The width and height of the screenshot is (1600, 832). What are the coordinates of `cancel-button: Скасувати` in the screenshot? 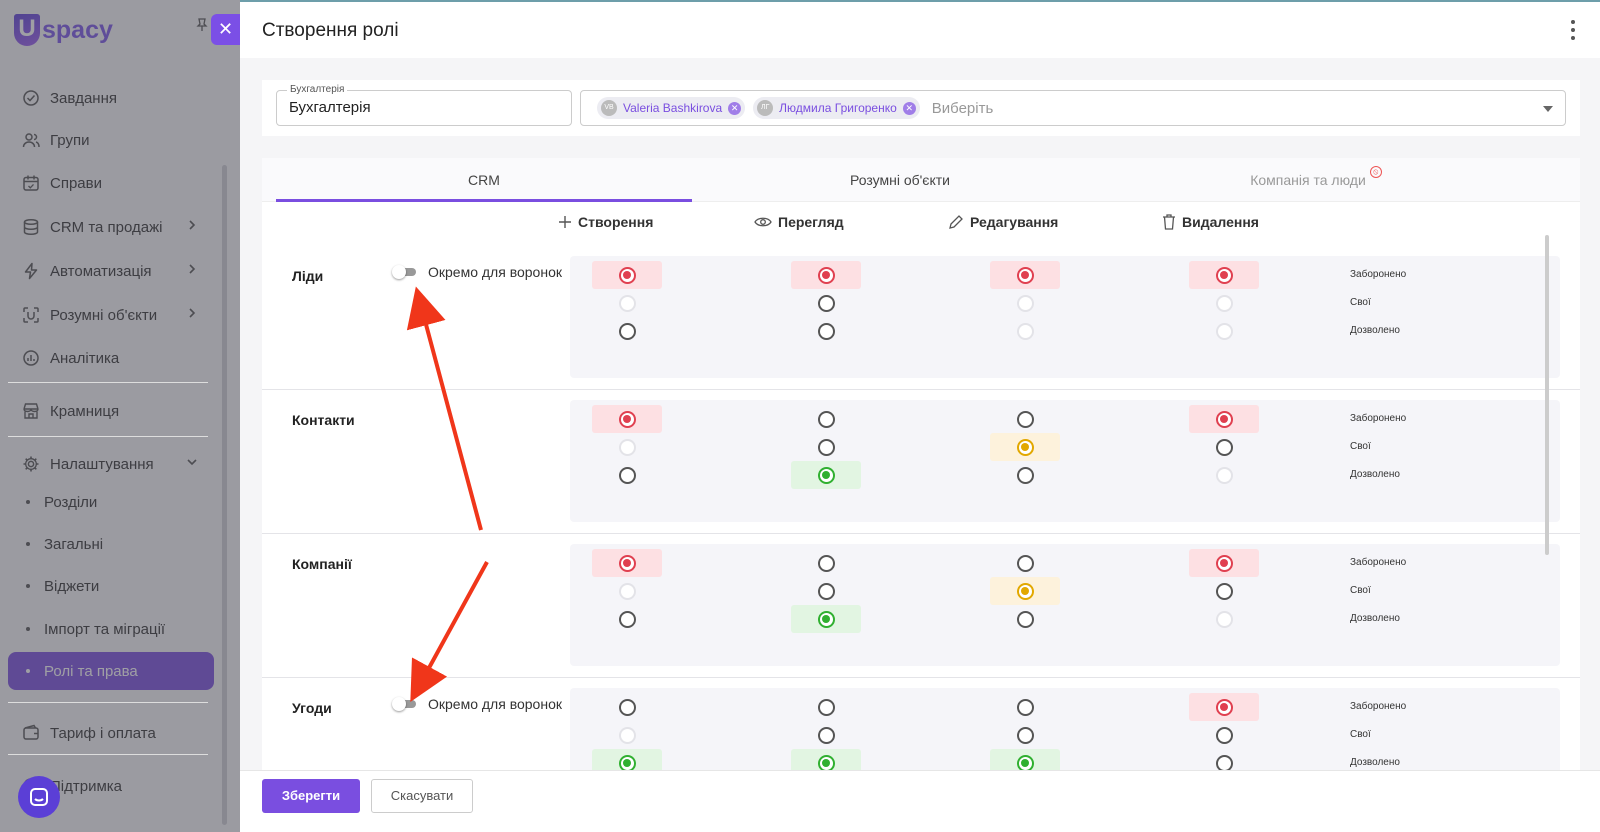 It's located at (422, 796).